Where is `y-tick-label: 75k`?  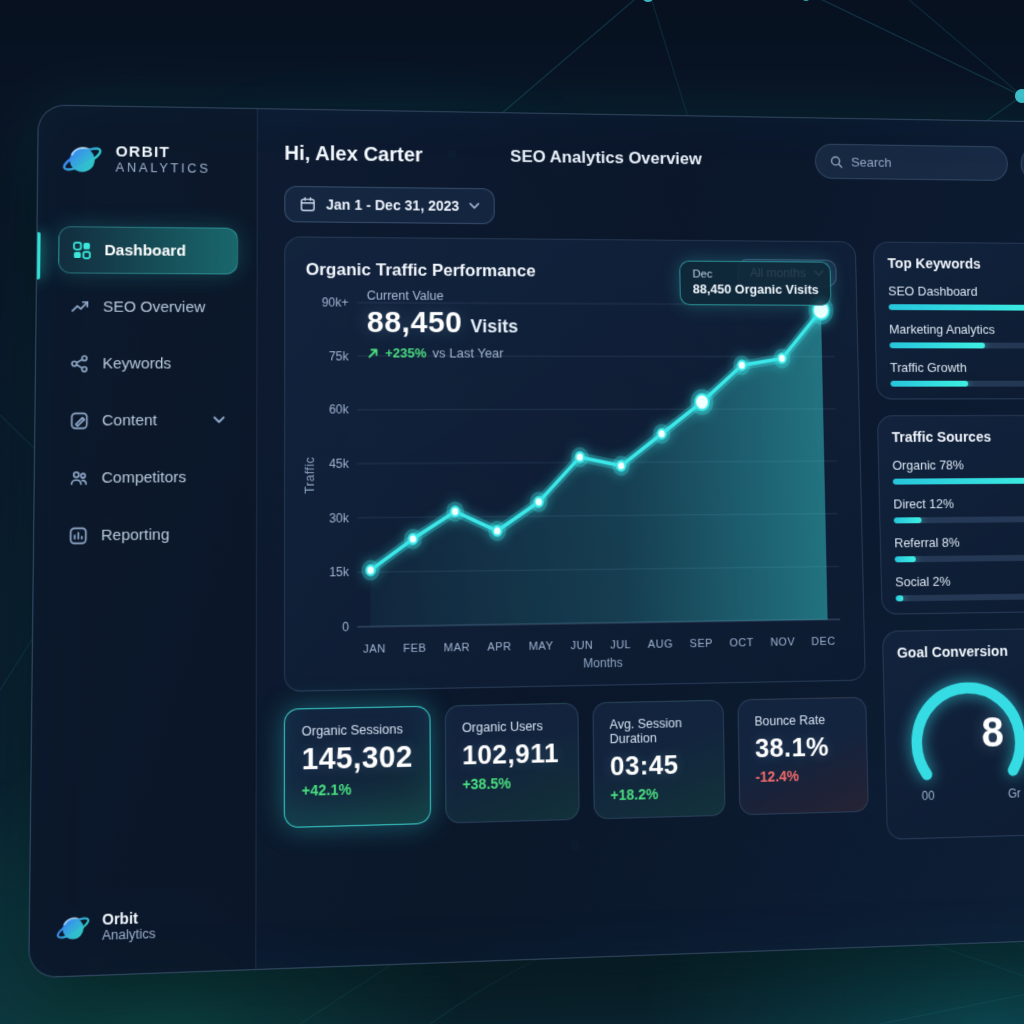
y-tick-label: 75k is located at coordinates (338, 356).